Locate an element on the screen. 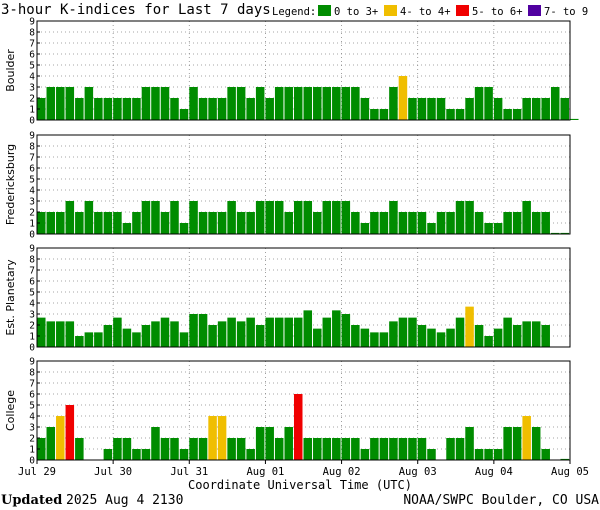 Image resolution: width=600 pixels, height=510 pixels. chart-title: 3-hour K-indices for Last 7 days is located at coordinates (136, 10).